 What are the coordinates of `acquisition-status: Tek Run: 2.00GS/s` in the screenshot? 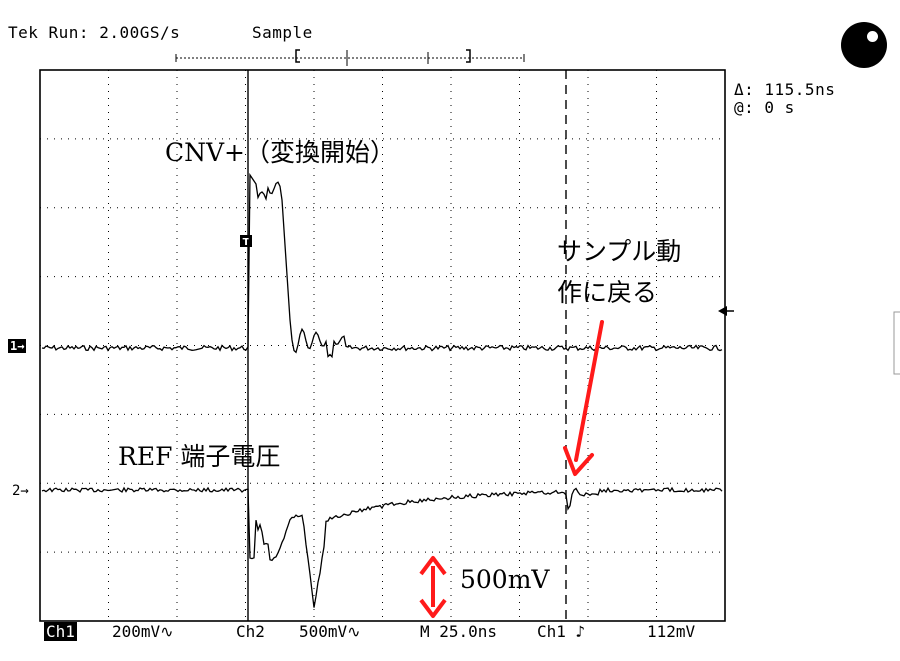 It's located at (94, 32).